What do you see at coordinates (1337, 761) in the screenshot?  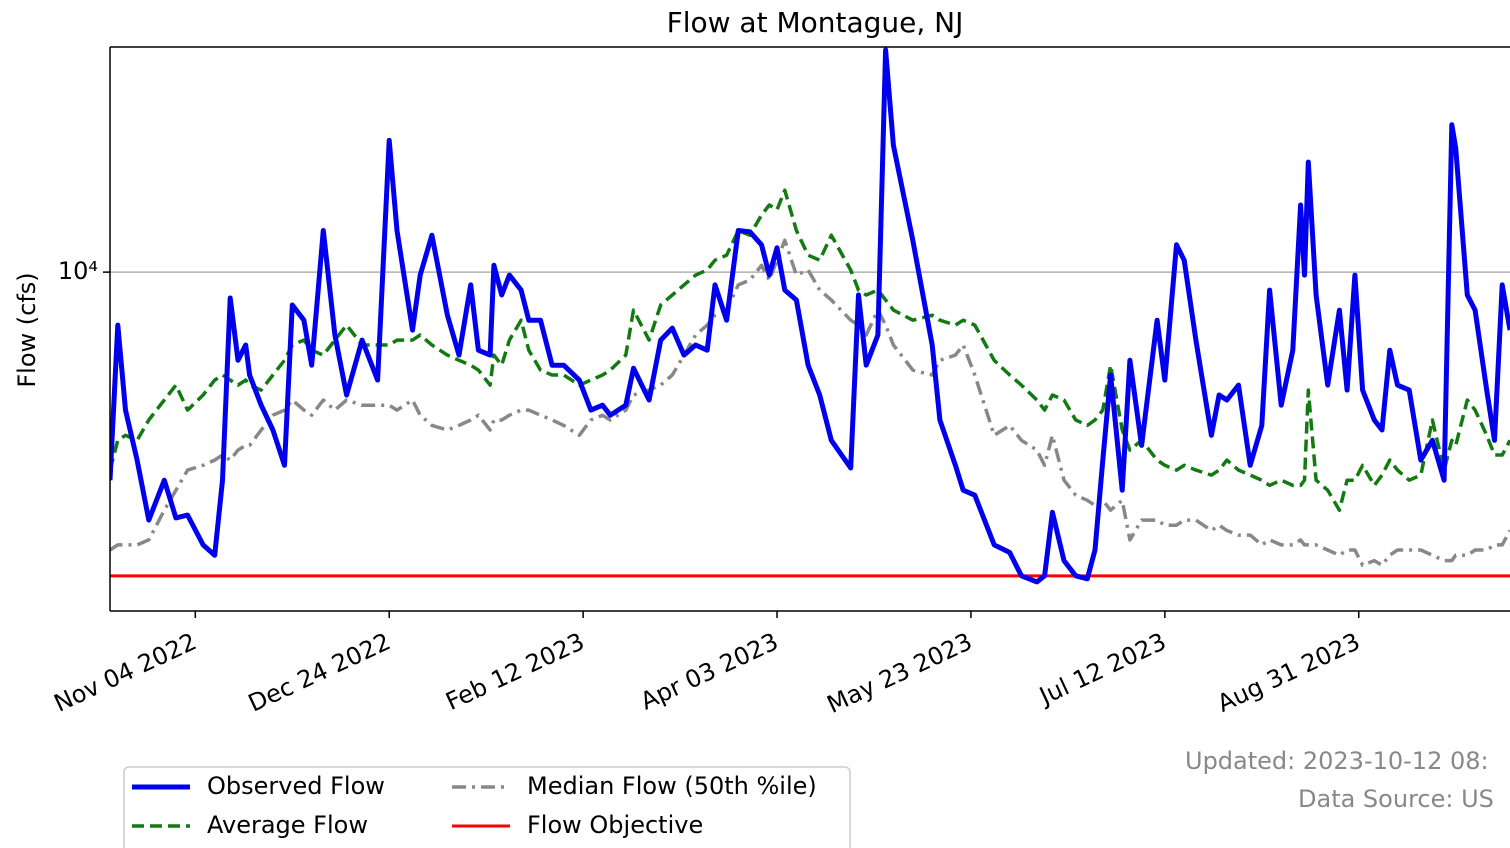 I see `updated-note: Updated: 2023-10-12 08:` at bounding box center [1337, 761].